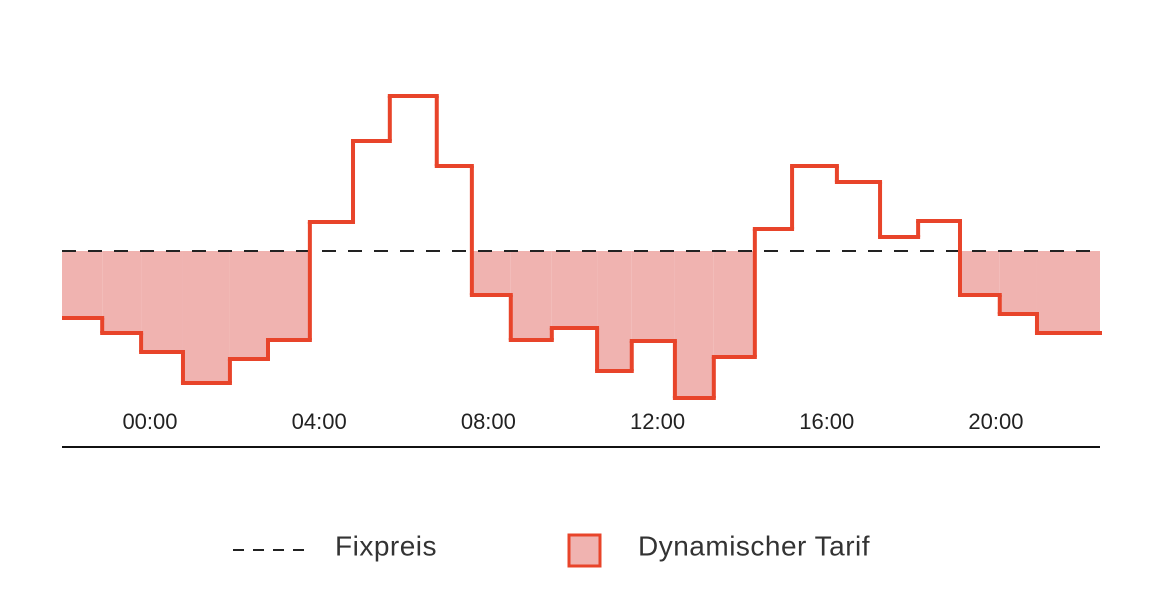  Describe the element at coordinates (657, 421) in the screenshot. I see `x-tick-label: 12:00` at that location.